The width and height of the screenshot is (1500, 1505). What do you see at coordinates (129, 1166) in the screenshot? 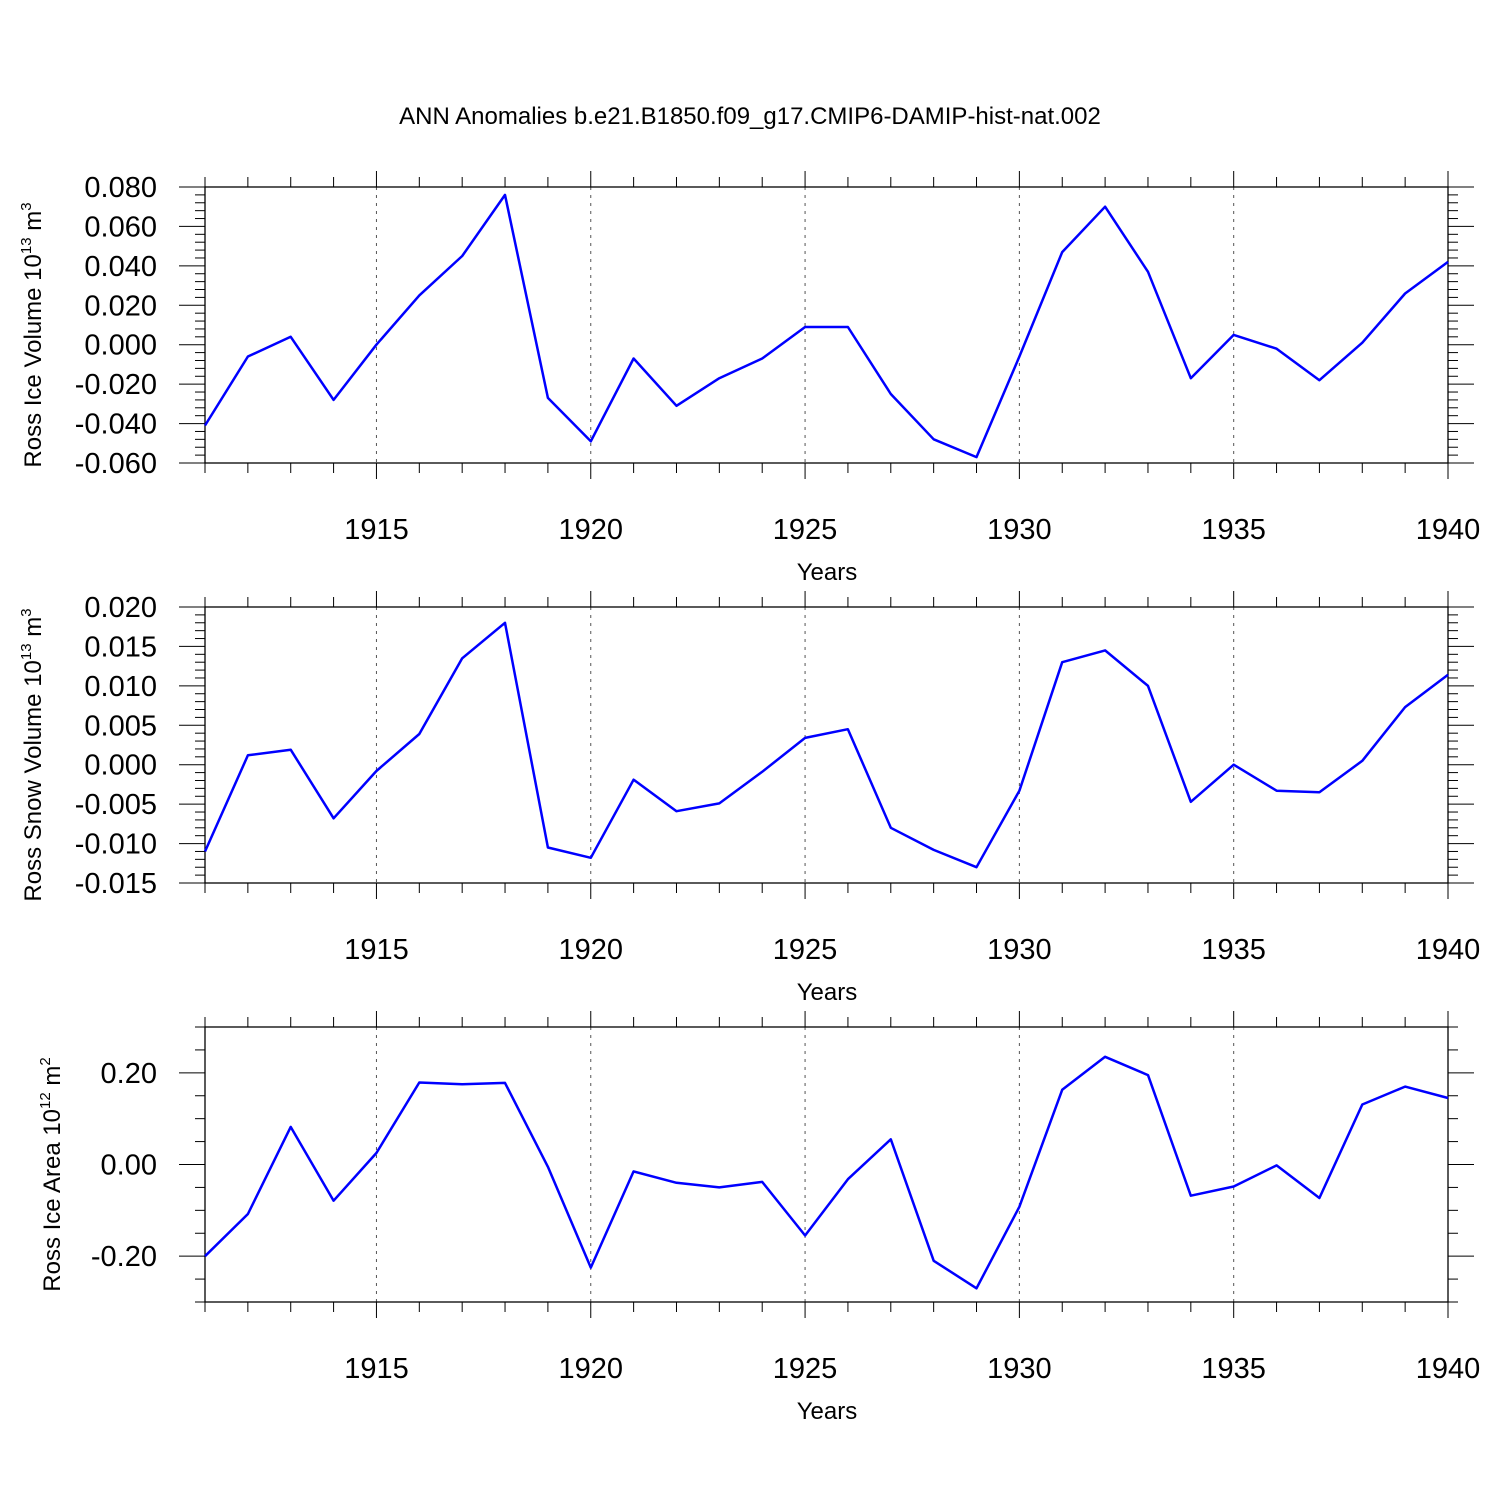
I see `y-tick-label: 0.00` at bounding box center [129, 1166].